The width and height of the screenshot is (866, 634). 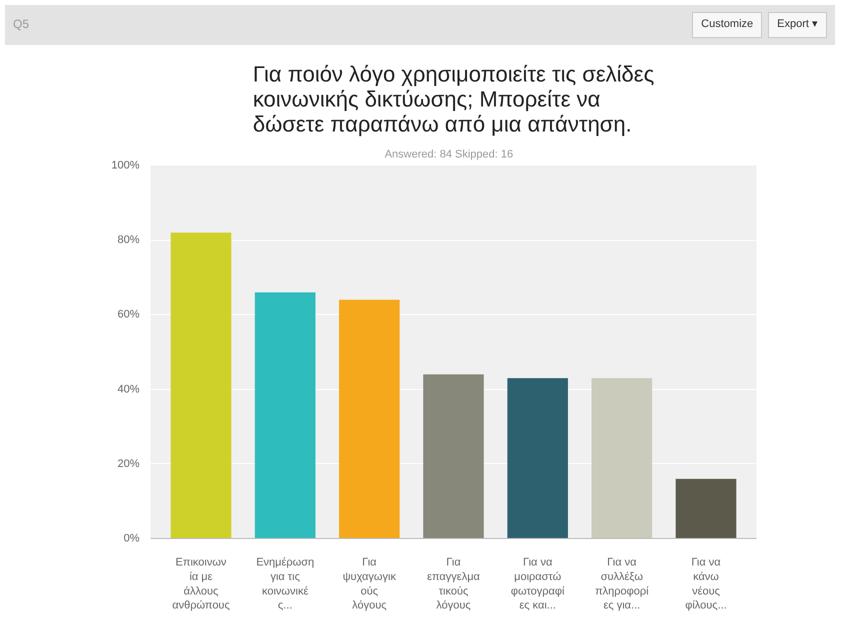 What do you see at coordinates (449, 154) in the screenshot?
I see `chart-subtitle: Answered: 84 Skipped: 16` at bounding box center [449, 154].